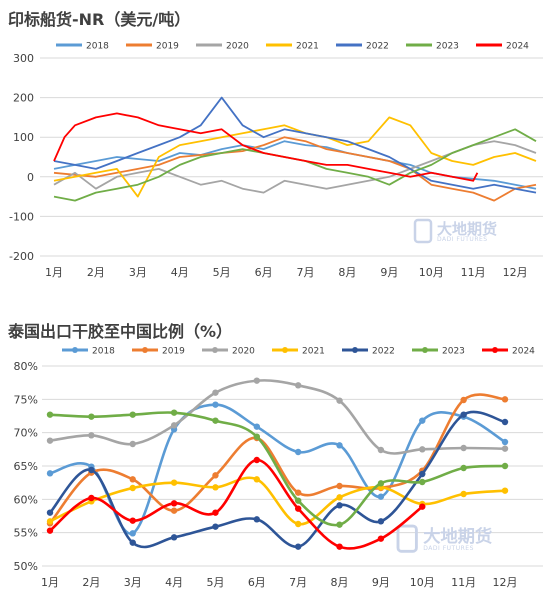 Image resolution: width=550 pixels, height=602 pixels. What do you see at coordinates (243, 352) in the screenshot?
I see `legend-label-2020: 2020` at bounding box center [243, 352].